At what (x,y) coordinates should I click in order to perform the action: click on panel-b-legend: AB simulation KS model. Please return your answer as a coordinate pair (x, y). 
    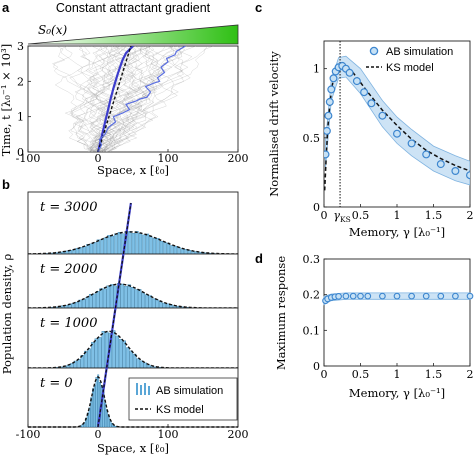
    Looking at the image, I should click on (183, 399).